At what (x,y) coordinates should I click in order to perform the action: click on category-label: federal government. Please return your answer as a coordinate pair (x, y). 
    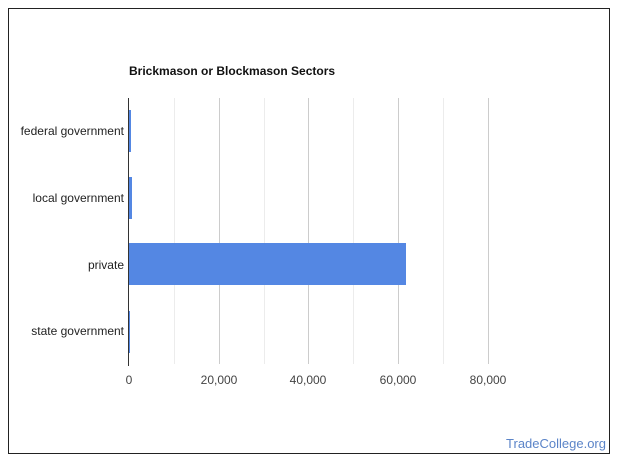
    Looking at the image, I should click on (72, 131).